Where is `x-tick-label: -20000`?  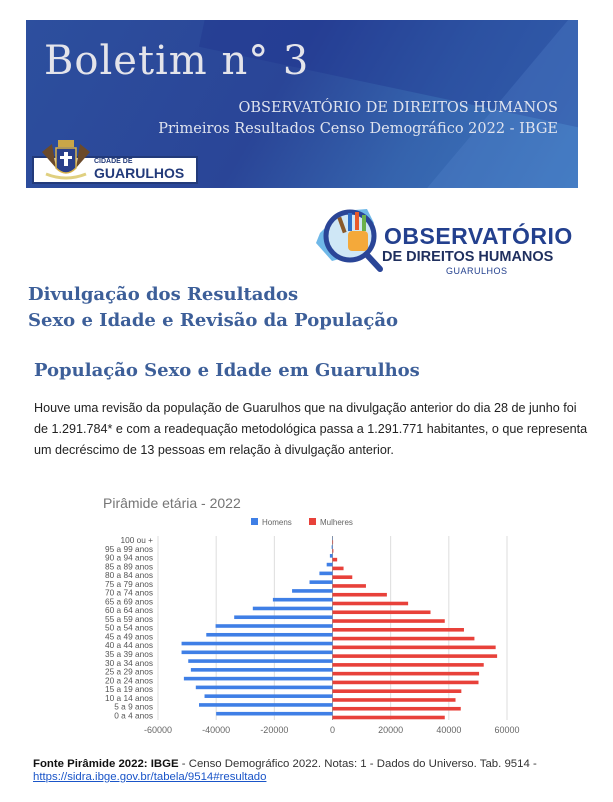
x-tick-label: -20000 is located at coordinates (274, 730).